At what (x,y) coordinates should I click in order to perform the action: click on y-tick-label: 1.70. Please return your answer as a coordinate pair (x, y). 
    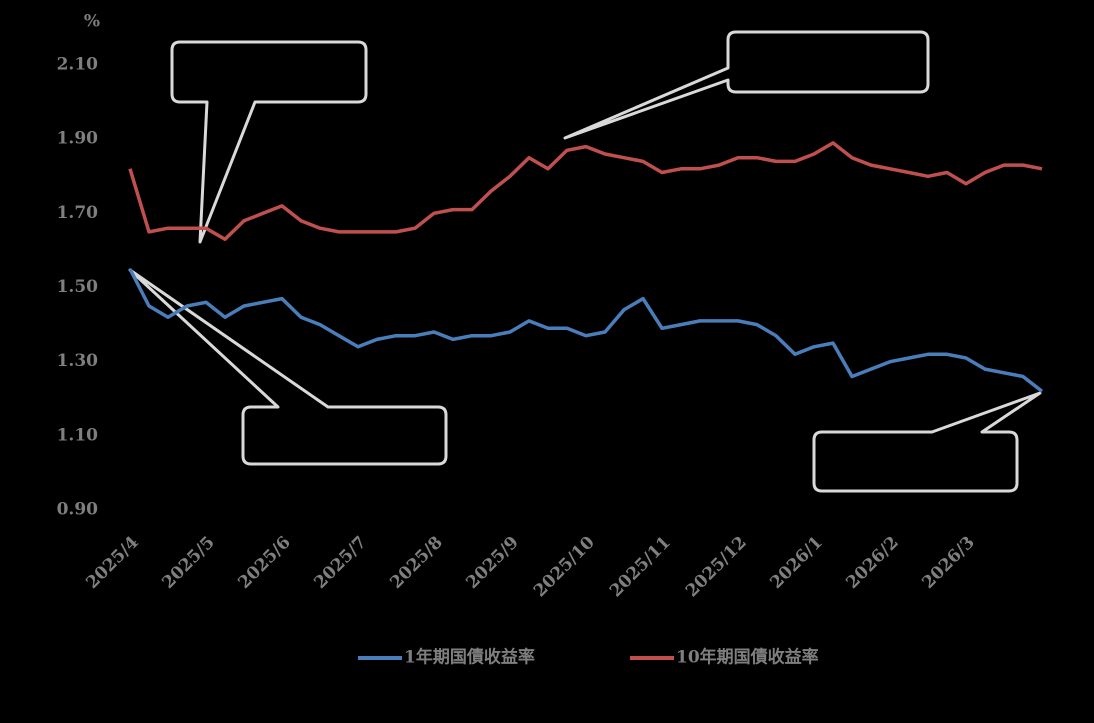
    Looking at the image, I should click on (78, 213).